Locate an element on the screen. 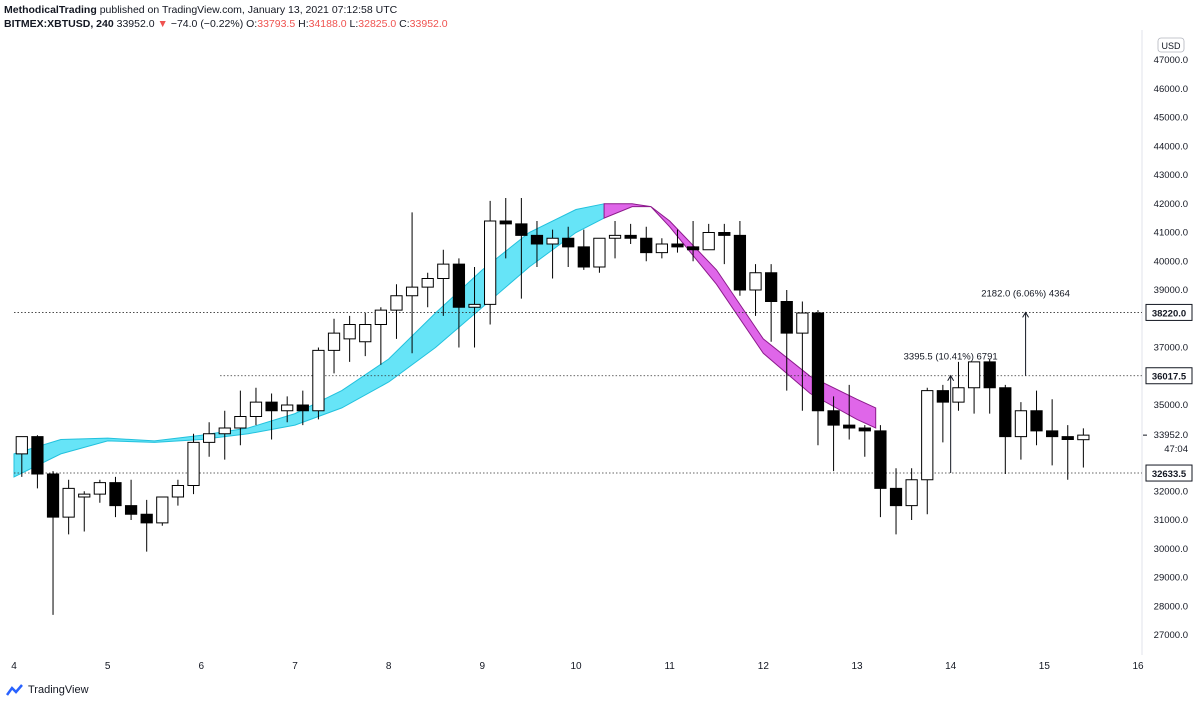  y-tick-label: 35000.0 is located at coordinates (1171, 405).